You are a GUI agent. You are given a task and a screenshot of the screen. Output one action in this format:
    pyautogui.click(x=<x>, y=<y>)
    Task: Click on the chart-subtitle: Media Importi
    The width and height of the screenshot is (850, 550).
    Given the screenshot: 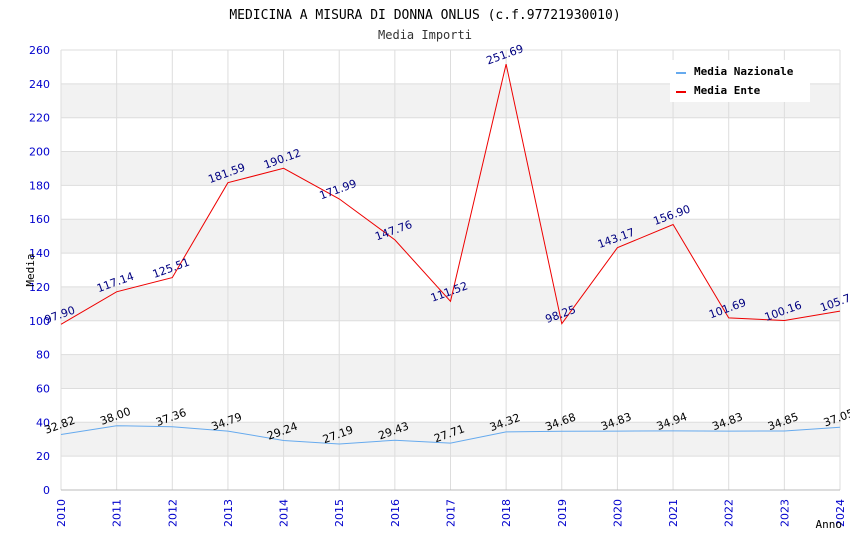 What is the action you would take?
    pyautogui.click(x=425, y=35)
    